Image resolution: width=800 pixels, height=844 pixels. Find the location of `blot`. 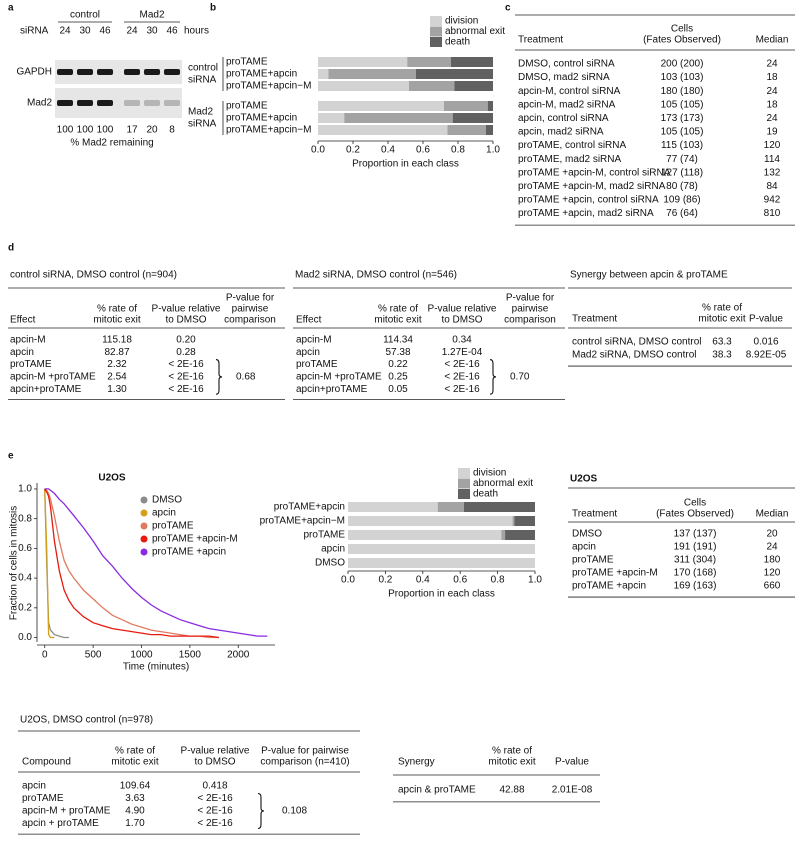

blot is located at coordinates (118, 103).